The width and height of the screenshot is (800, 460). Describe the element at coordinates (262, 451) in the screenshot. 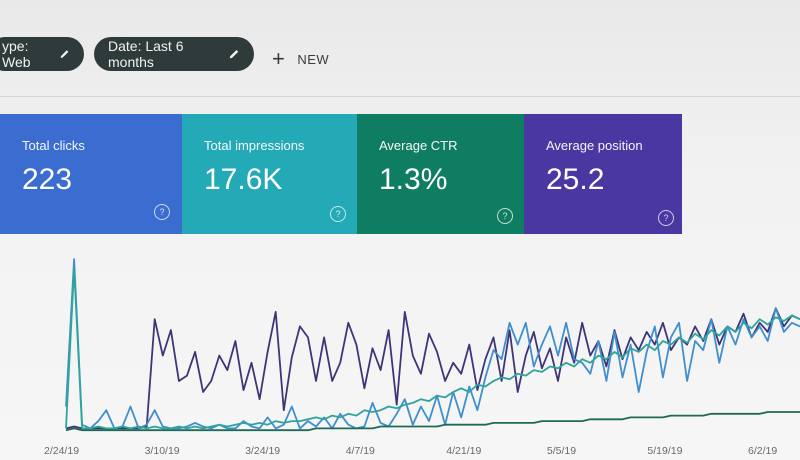

I see `x-tick-label: 3/24/19` at that location.